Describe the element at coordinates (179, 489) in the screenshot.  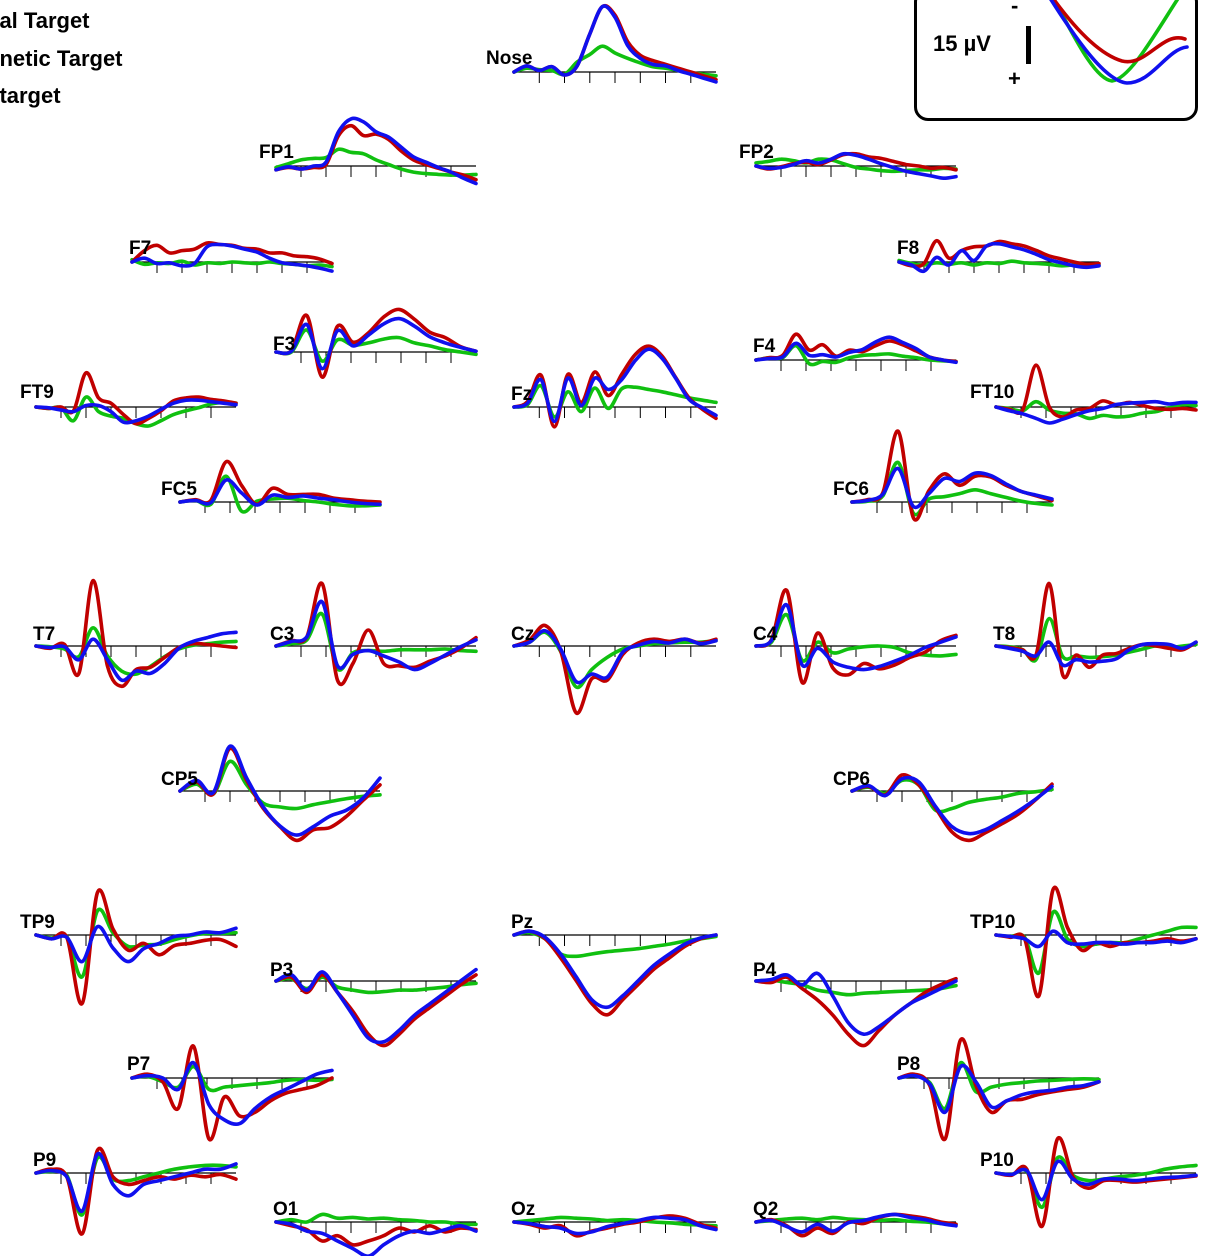
I see `electrode-label: FC5` at that location.